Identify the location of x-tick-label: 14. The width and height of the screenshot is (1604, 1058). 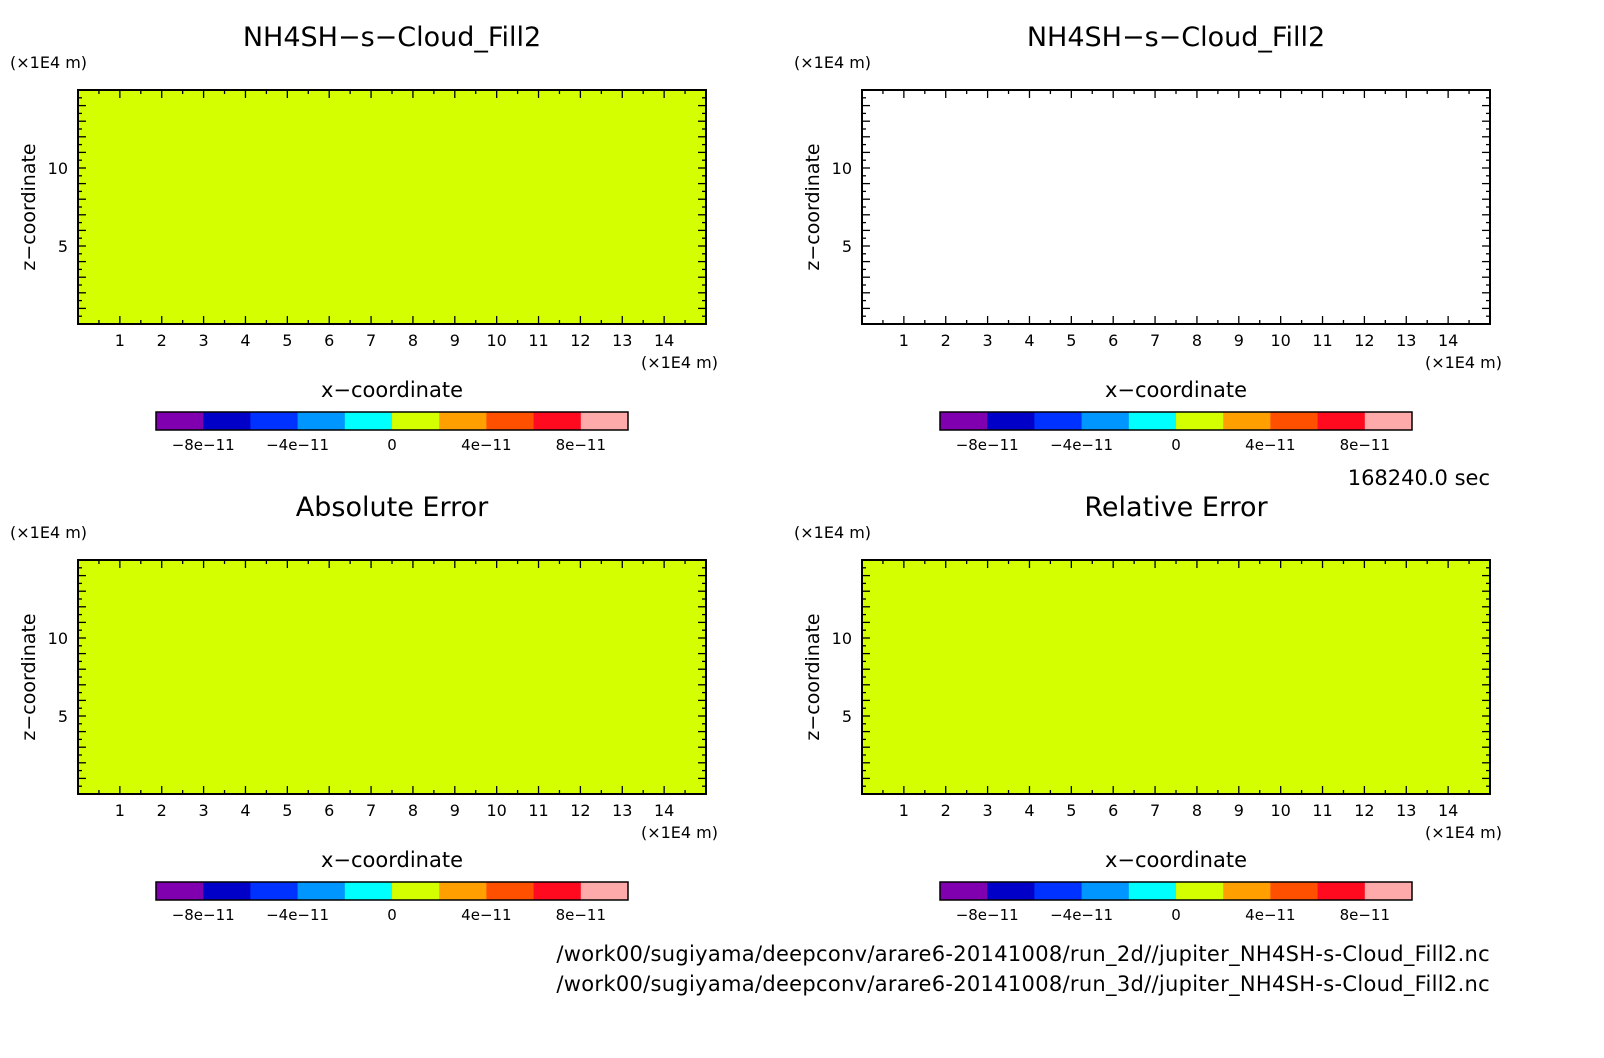
(664, 340).